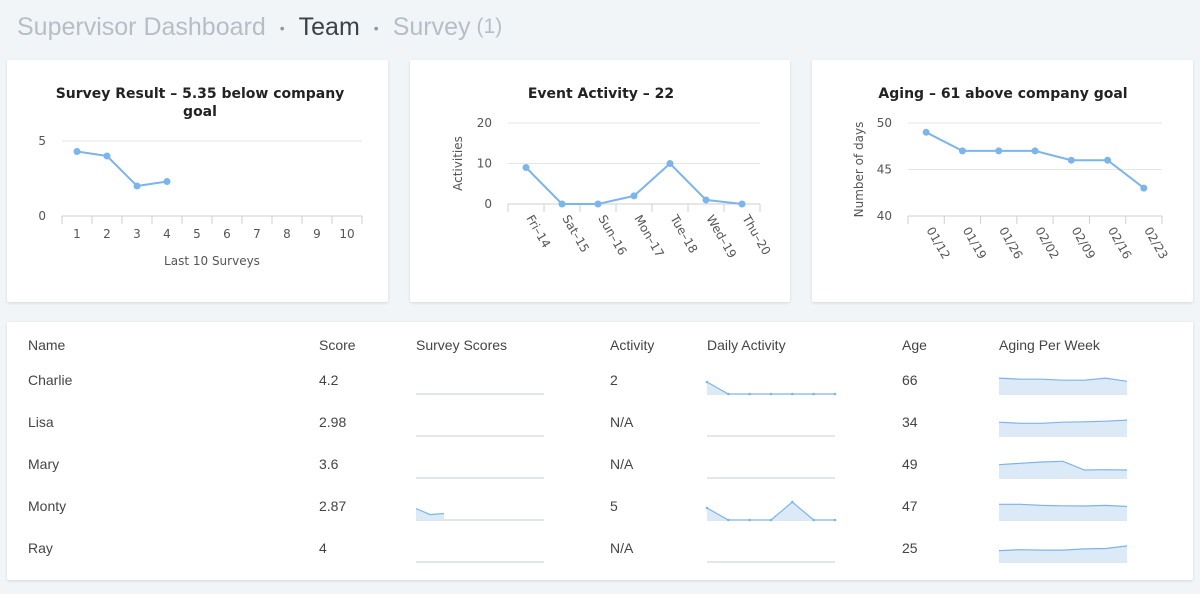 The height and width of the screenshot is (594, 1200). Describe the element at coordinates (141, 26) in the screenshot. I see `breadcrumb-supervisor-dashboard: Supervisor Dashboard` at that location.